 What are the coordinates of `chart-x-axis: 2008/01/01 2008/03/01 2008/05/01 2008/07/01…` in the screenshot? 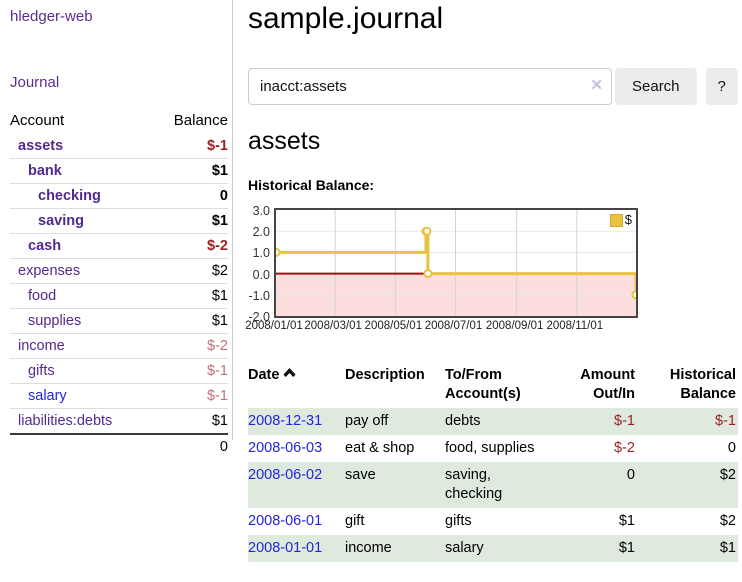 It's located at (441, 328).